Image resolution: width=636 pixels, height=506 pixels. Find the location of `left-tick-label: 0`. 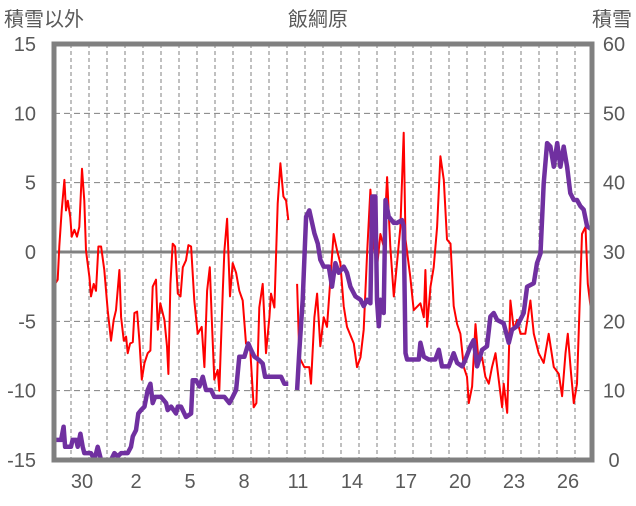

left-tick-label: 0 is located at coordinates (30, 253).